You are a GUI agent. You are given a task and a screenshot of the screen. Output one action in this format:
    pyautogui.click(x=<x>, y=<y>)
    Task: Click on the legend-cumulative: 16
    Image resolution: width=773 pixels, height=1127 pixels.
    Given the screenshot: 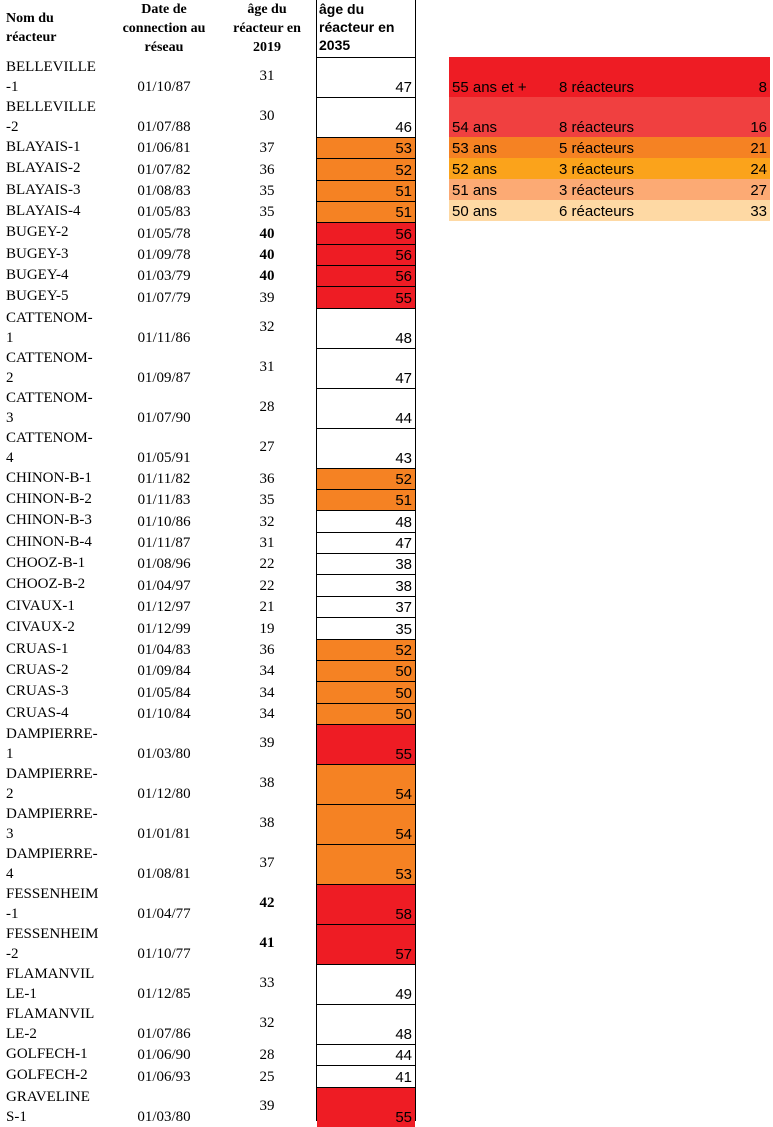 What is the action you would take?
    pyautogui.click(x=758, y=127)
    